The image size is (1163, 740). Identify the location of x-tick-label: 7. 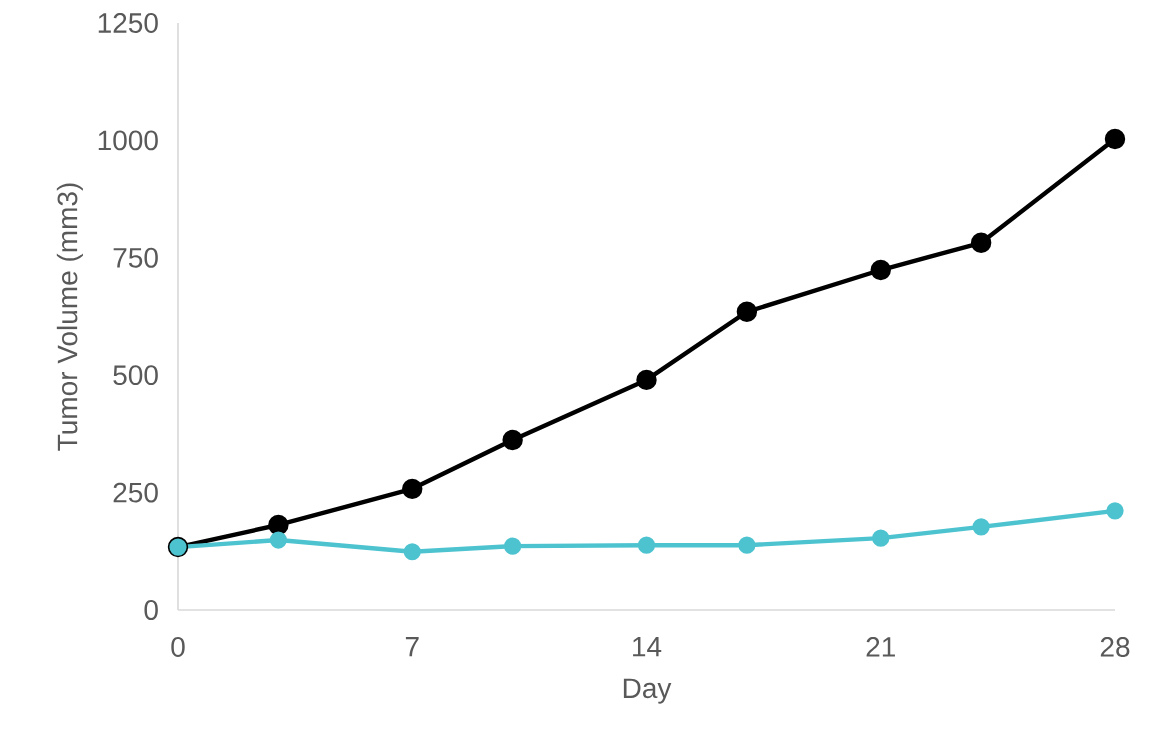
(412, 647).